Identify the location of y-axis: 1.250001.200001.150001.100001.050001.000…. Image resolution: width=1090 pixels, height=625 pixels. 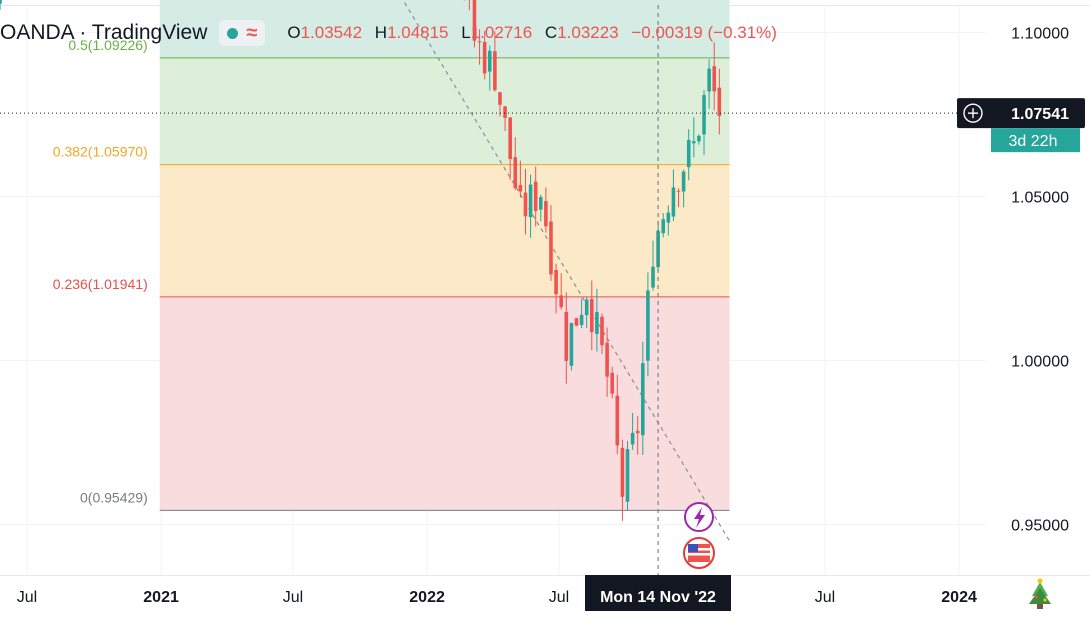
(1040, 280).